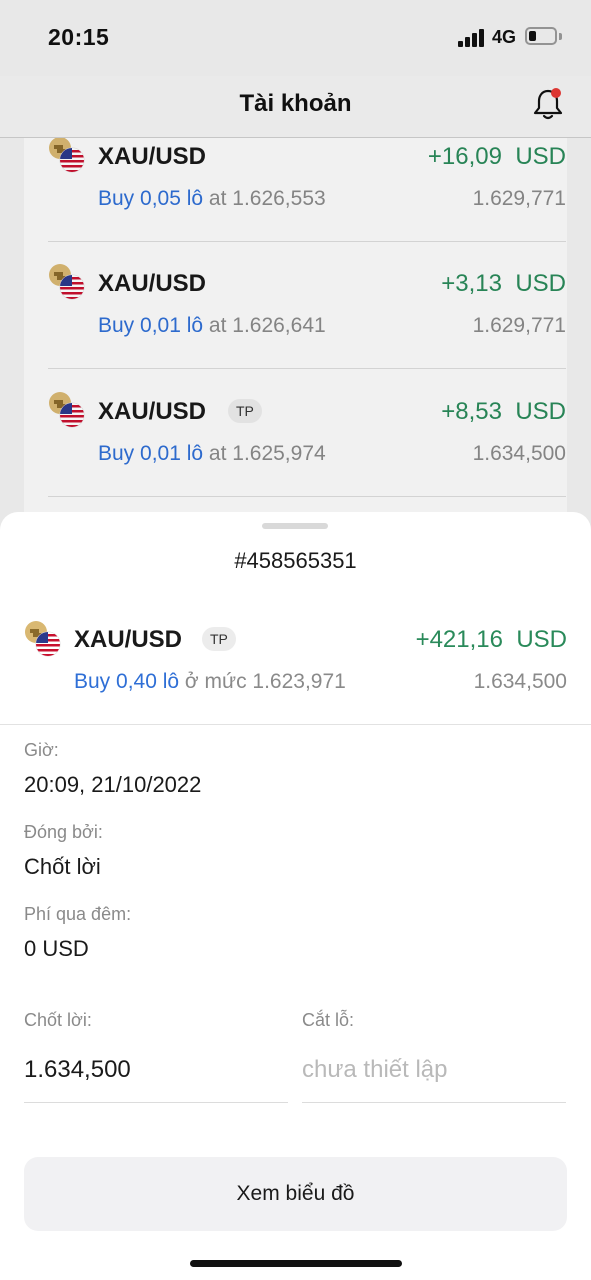  Describe the element at coordinates (295, 1194) in the screenshot. I see `view-chart-button: Xem biểu đồ` at that location.